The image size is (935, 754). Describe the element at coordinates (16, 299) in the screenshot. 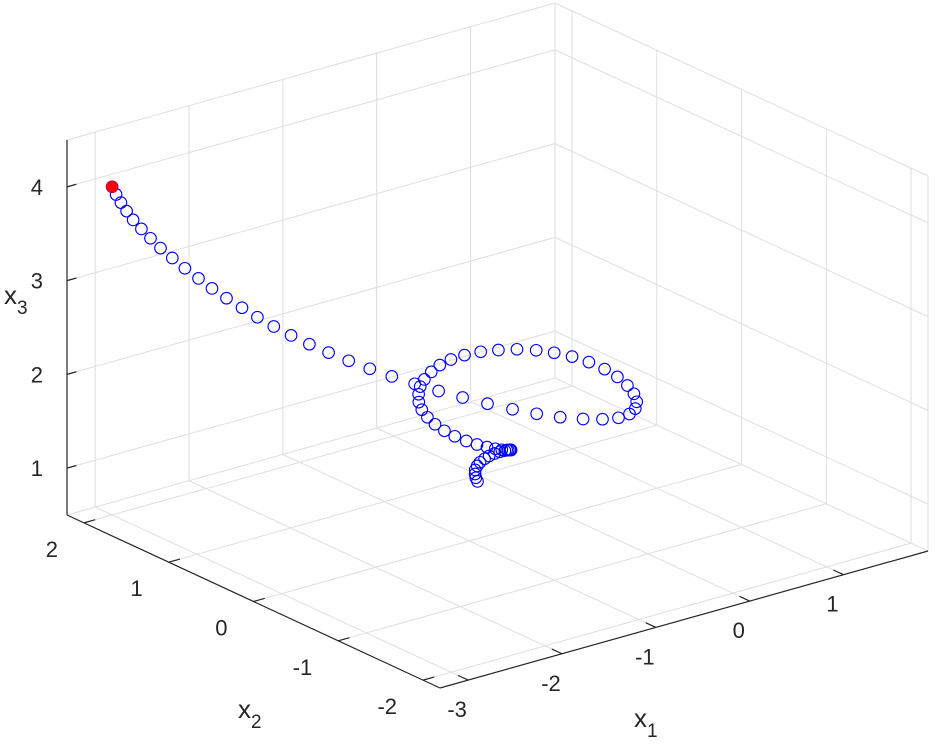

I see `x3-axis-label: x3` at that location.